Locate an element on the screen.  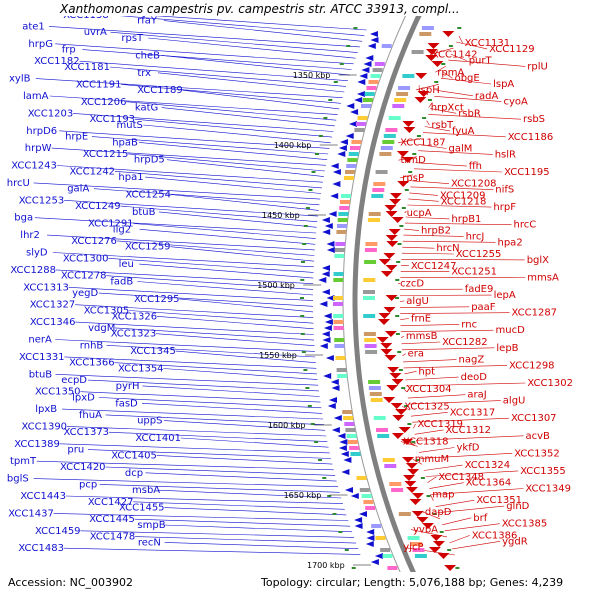
gene-label-reverse: hrcC is located at coordinates (525, 225).